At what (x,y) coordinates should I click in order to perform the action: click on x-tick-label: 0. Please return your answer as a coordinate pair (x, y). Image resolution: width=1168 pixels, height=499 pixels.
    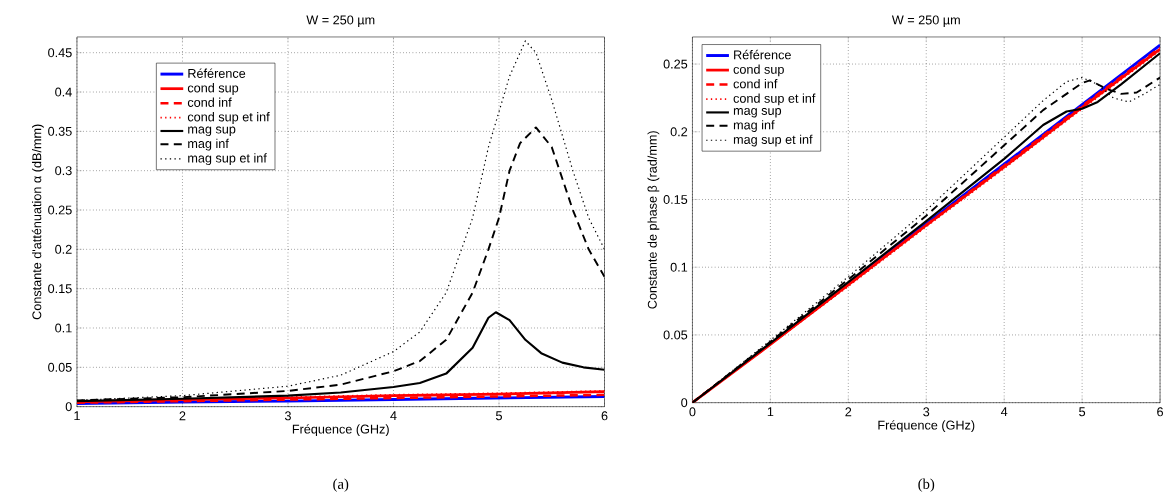
    Looking at the image, I should click on (692, 412).